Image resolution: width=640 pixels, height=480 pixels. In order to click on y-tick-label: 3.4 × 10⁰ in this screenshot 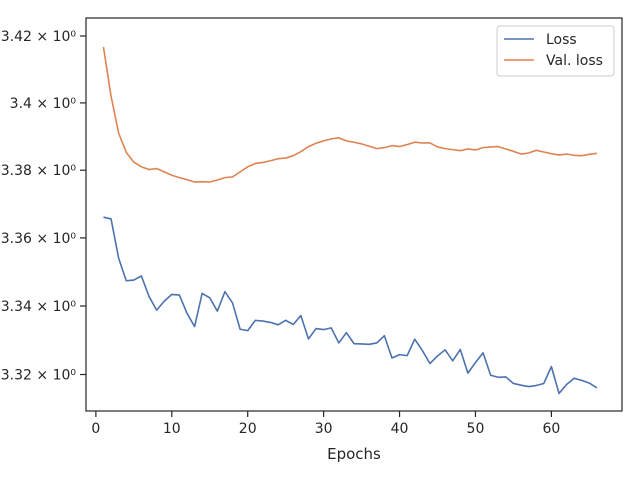, I will do `click(43, 104)`.